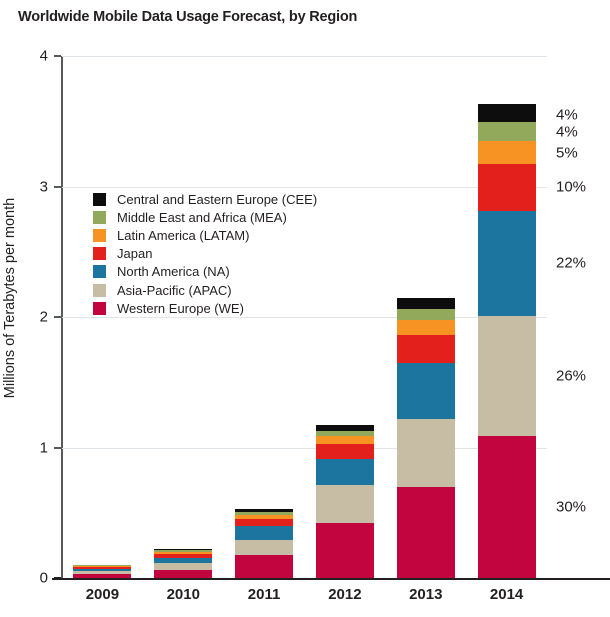 This screenshot has width=610, height=617. Describe the element at coordinates (135, 254) in the screenshot. I see `legend-item-label: Japan` at that location.